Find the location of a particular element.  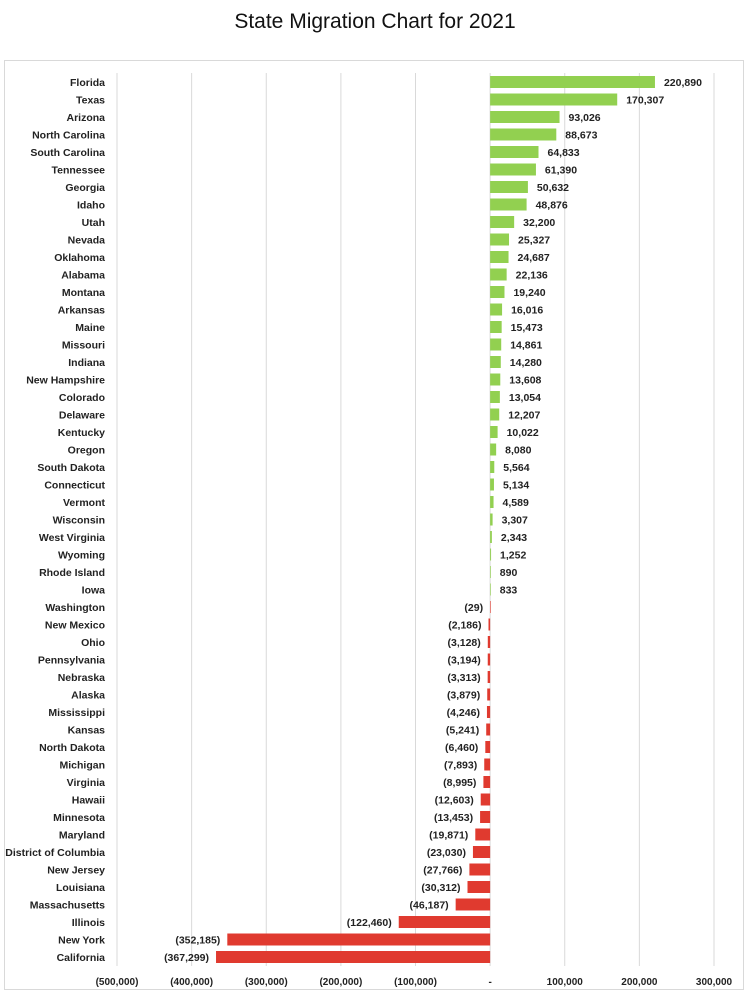

data-label: (3,194) is located at coordinates (463, 661).